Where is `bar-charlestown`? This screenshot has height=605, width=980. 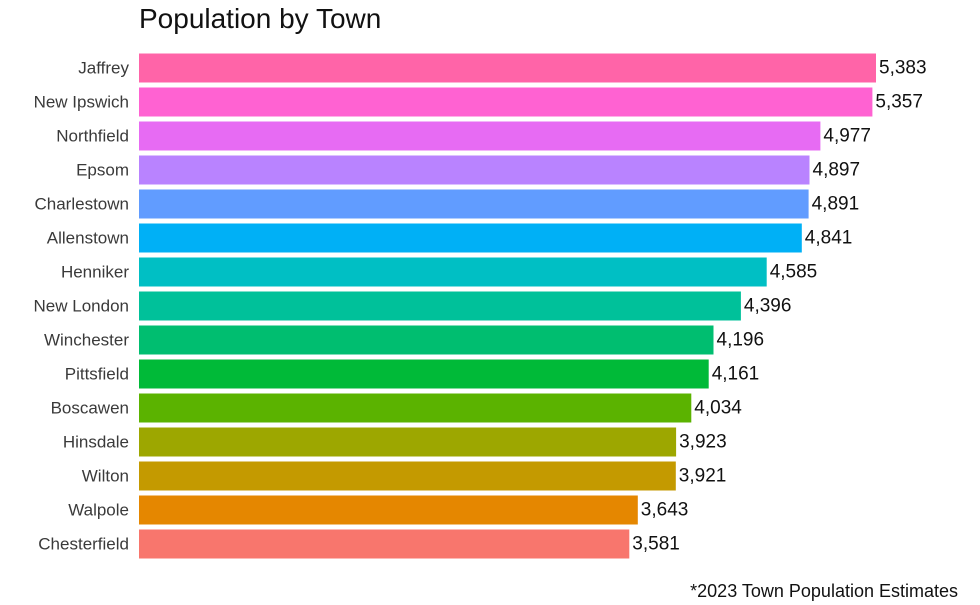 bar-charlestown is located at coordinates (474, 204).